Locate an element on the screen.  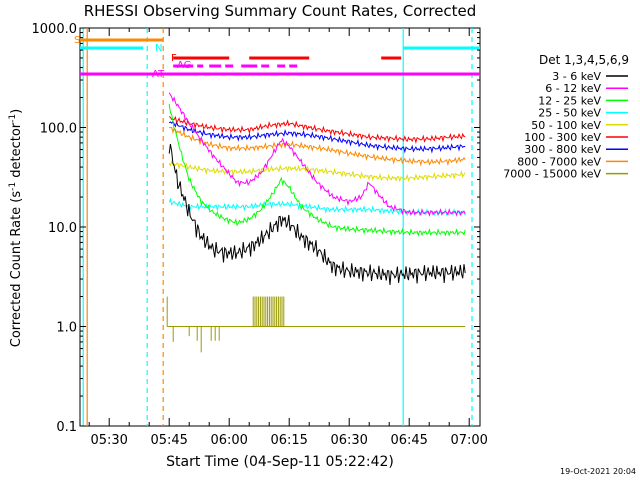
legend-entry: 6 - 12 keV is located at coordinates (573, 88).